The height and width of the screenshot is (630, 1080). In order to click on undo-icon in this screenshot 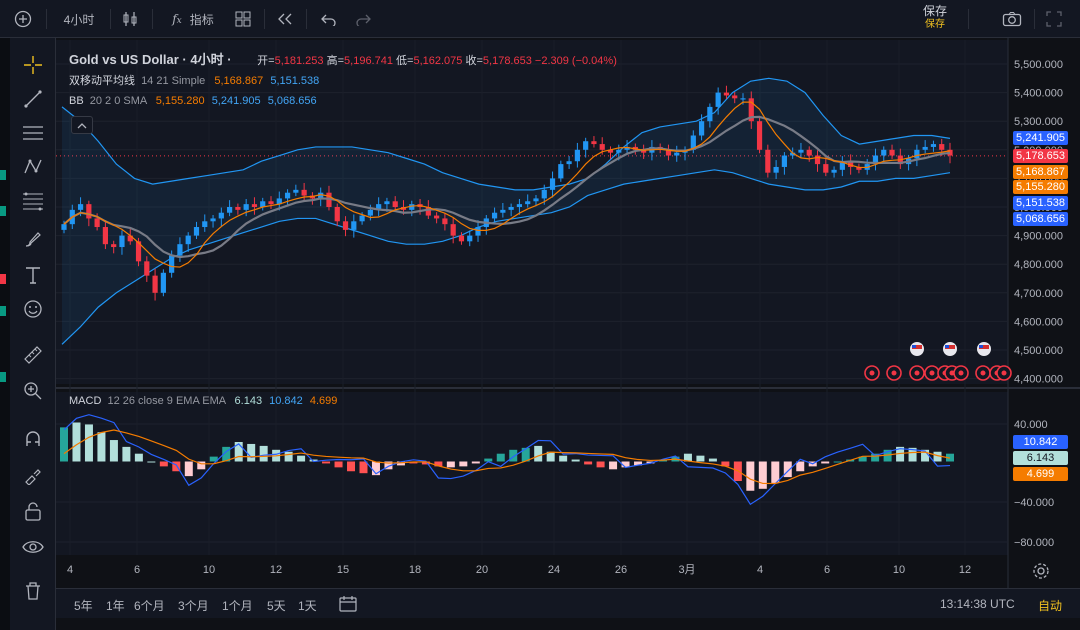, I will do `click(329, 19)`.